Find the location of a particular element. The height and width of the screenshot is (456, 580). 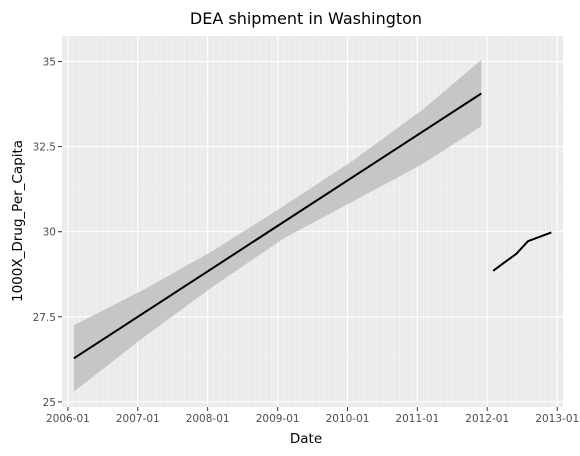

y-tick-label: 30 is located at coordinates (49, 233).